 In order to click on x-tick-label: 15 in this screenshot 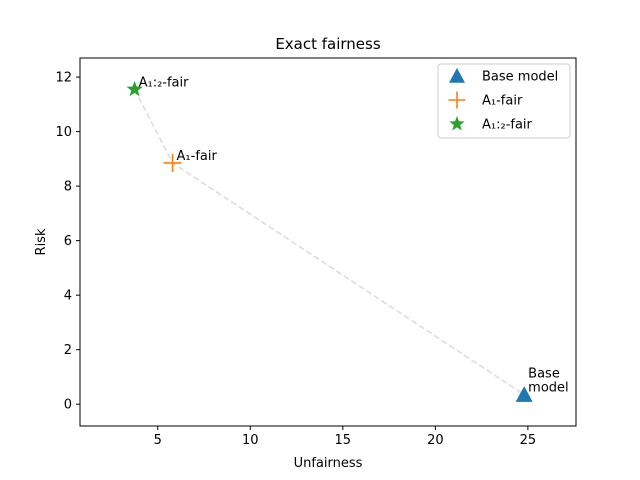, I will do `click(343, 440)`.